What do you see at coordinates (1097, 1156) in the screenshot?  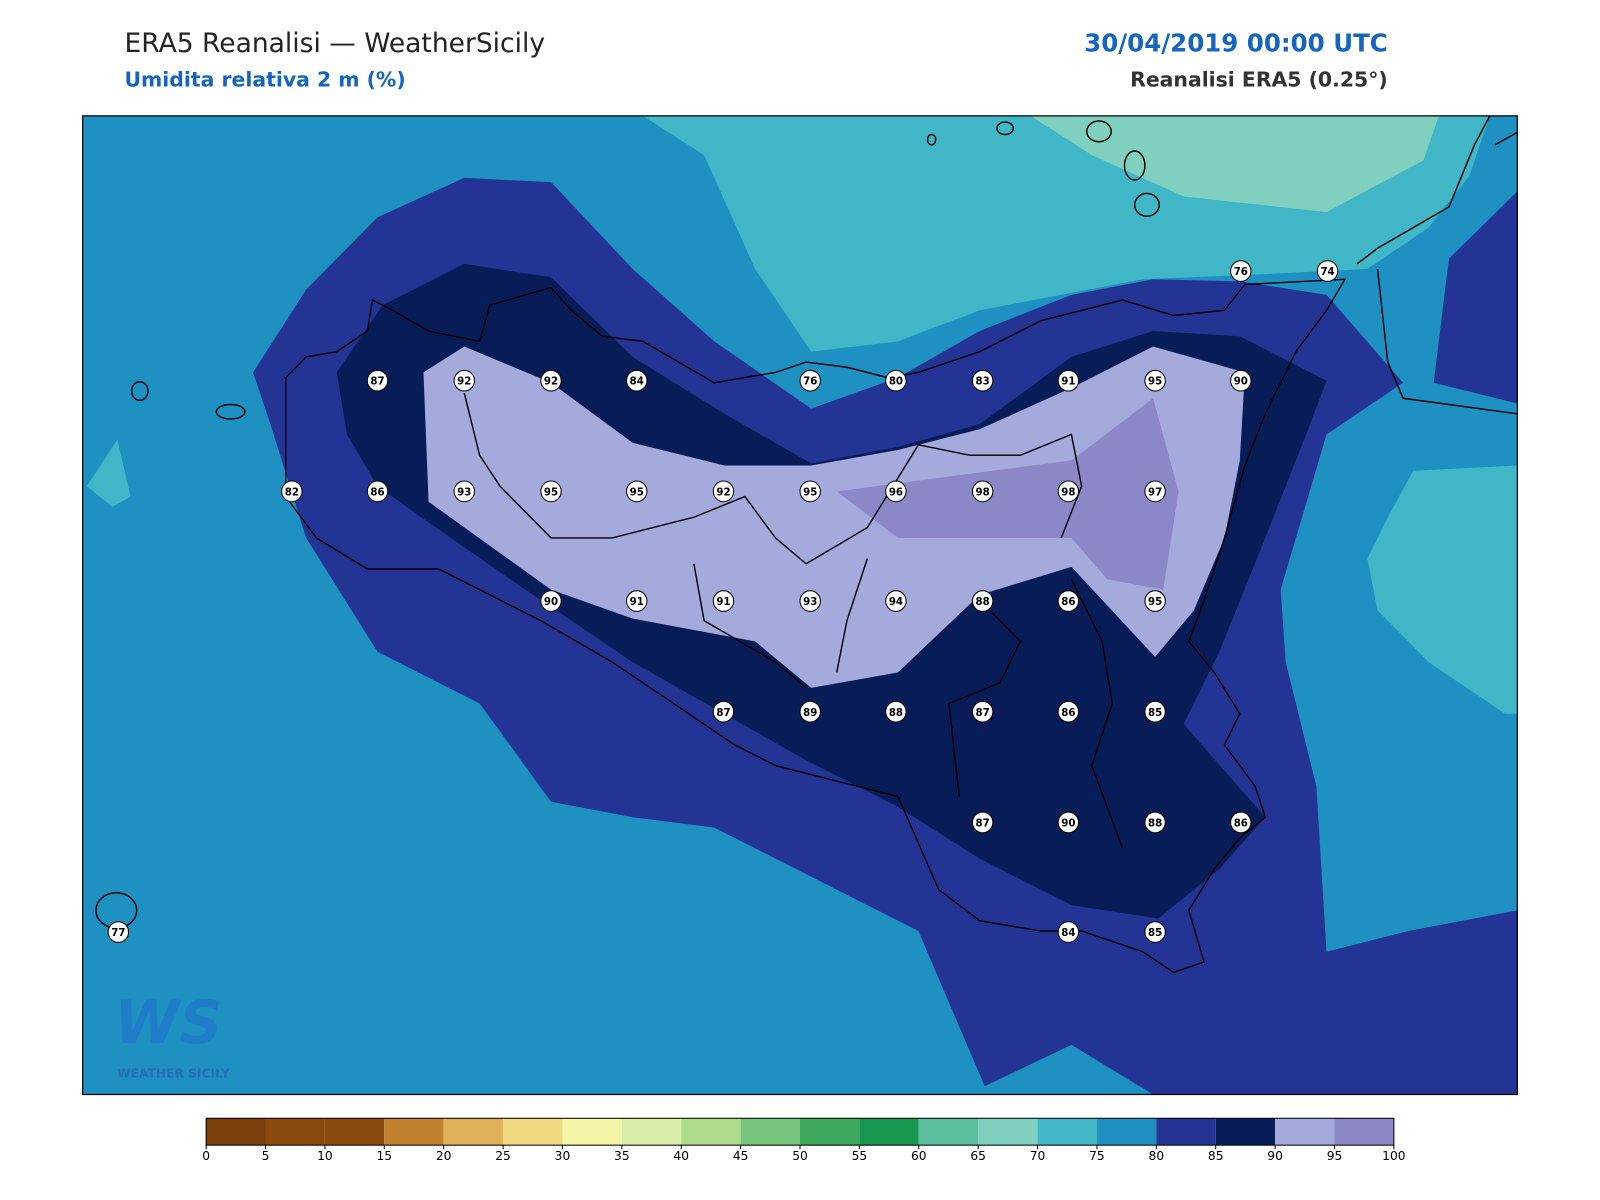 I see `colorbar-tick-label: 75` at bounding box center [1097, 1156].